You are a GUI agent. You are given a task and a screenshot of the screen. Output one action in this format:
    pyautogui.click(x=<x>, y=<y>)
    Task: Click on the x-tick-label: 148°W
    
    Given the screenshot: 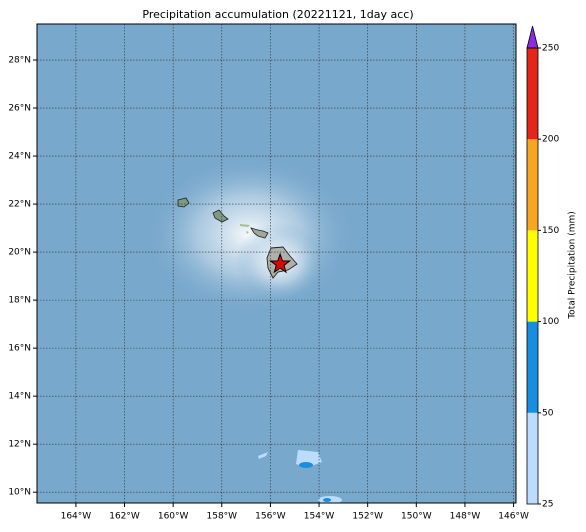 What is the action you would take?
    pyautogui.click(x=465, y=517)
    